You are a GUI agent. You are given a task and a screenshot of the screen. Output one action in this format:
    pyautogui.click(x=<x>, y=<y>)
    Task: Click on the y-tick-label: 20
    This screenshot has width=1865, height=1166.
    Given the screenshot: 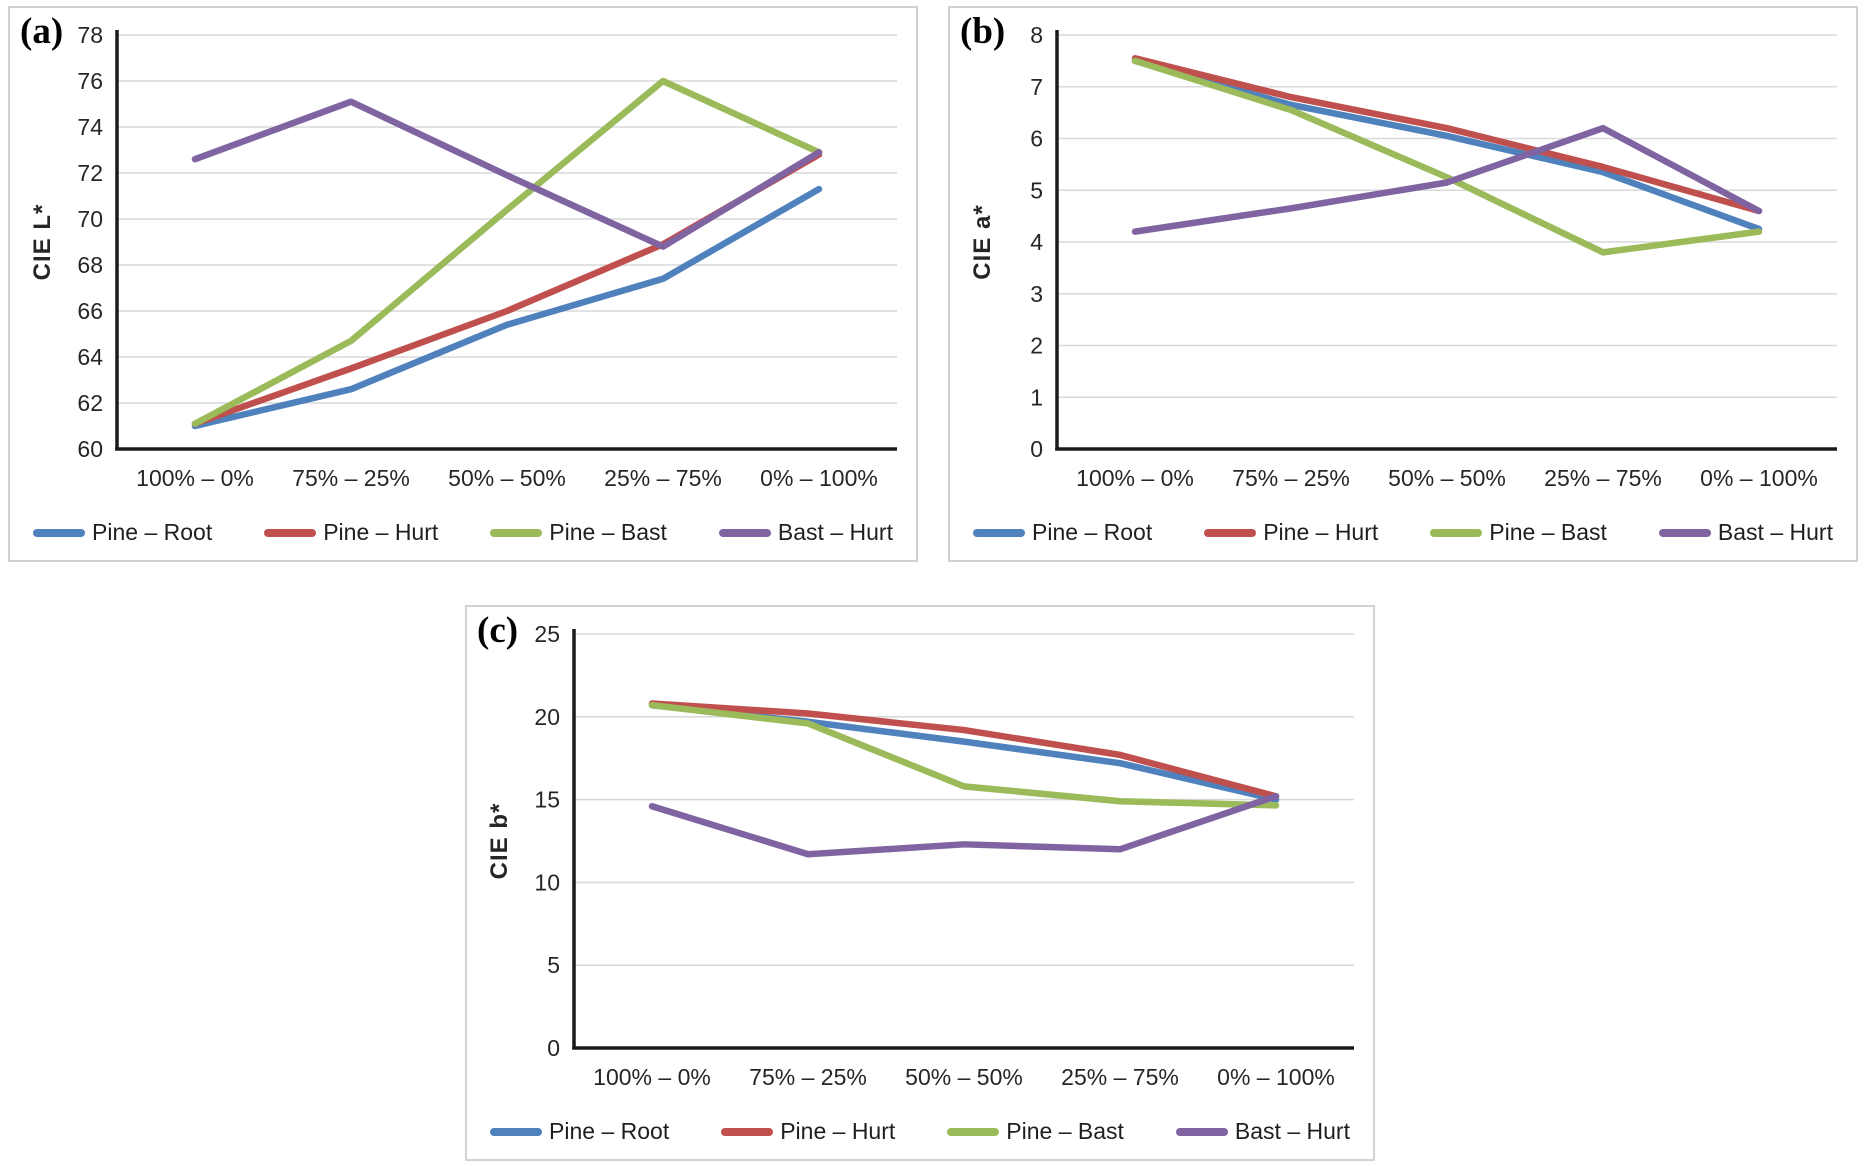 What is the action you would take?
    pyautogui.click(x=547, y=717)
    